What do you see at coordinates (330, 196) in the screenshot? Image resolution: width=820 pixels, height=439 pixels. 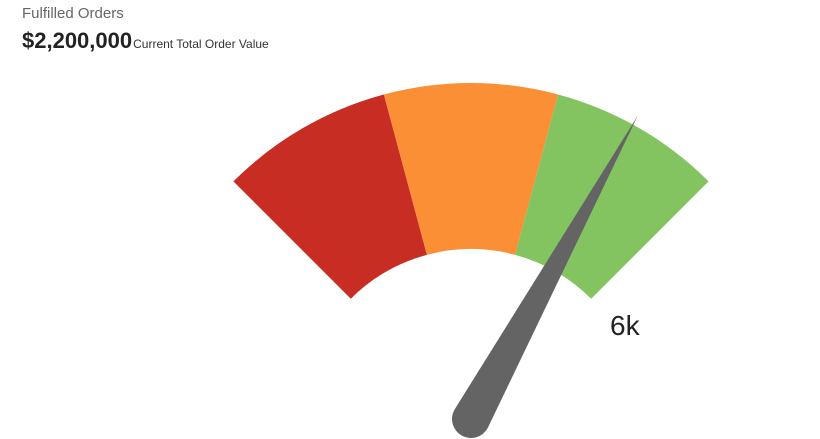 I see `gauge-band-low` at bounding box center [330, 196].